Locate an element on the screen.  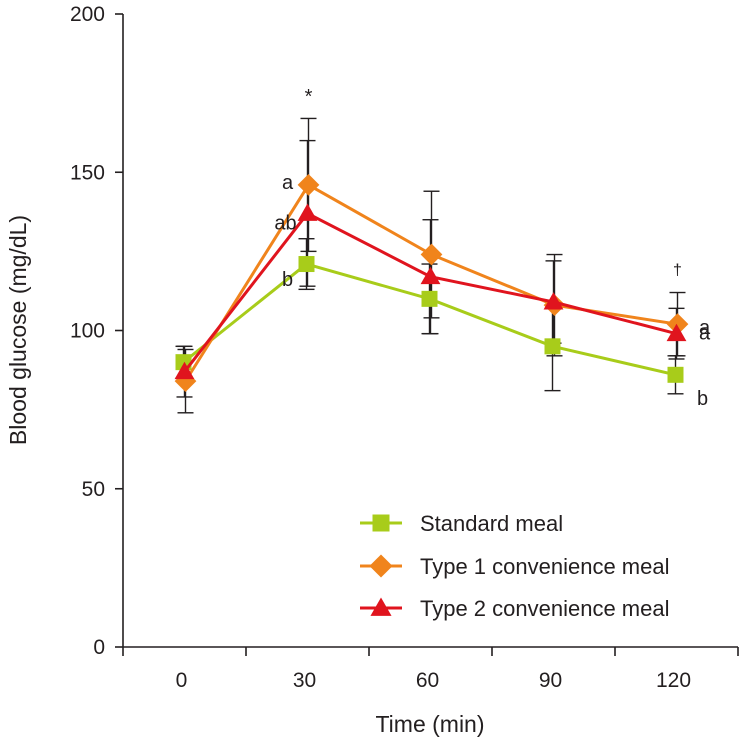
y-ticks: 0 50 100 150 200 is located at coordinates (96, 331).